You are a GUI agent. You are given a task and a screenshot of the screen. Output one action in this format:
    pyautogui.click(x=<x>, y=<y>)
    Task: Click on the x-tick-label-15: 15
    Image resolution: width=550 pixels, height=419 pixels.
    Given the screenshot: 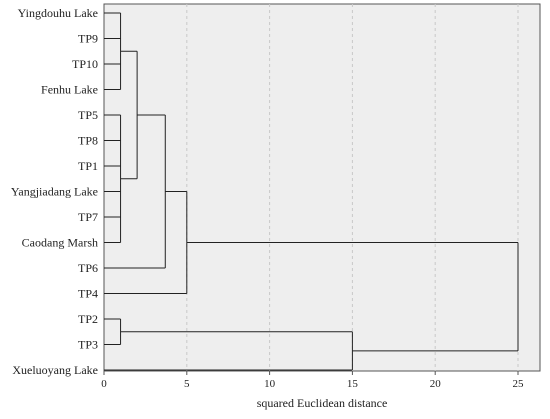 What is the action you would take?
    pyautogui.click(x=353, y=384)
    